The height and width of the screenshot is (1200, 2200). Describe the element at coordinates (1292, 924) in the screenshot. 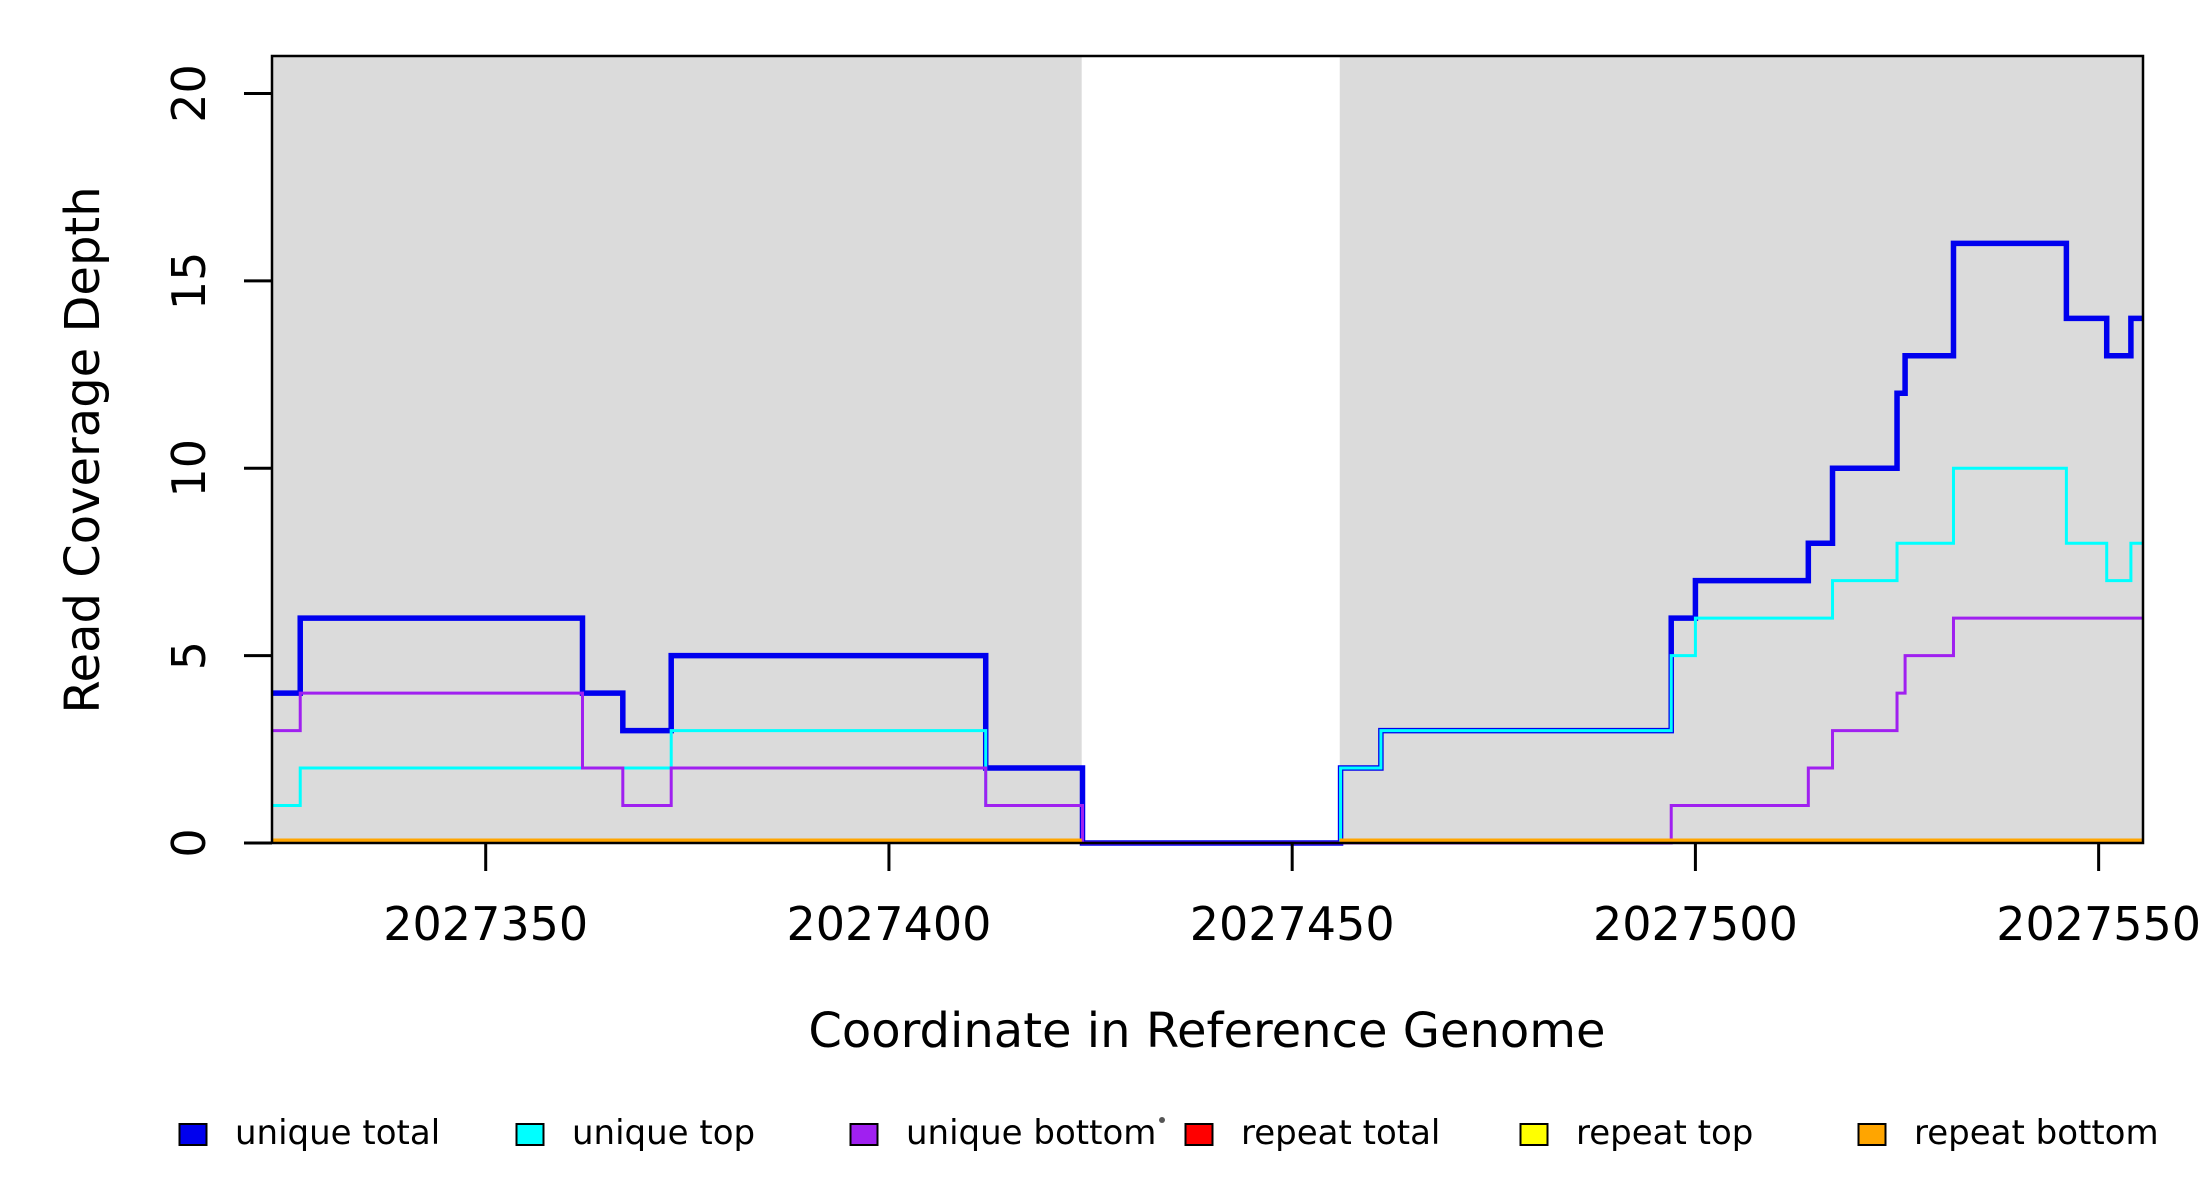

I see `x-tick-label: 2027450` at that location.